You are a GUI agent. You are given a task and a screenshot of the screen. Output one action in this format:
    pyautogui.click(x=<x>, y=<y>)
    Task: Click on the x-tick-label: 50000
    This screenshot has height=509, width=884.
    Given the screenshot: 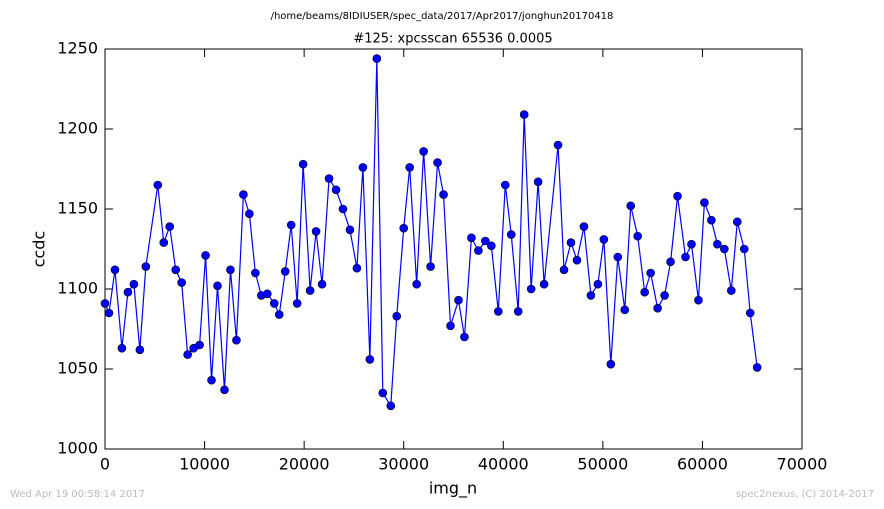 What is the action you would take?
    pyautogui.click(x=602, y=464)
    